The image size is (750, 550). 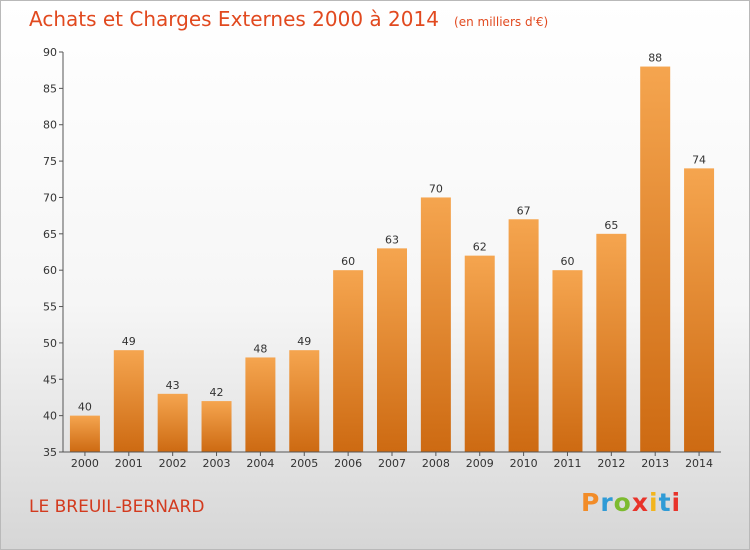 What do you see at coordinates (234, 19) in the screenshot?
I see `chart-title: Achats et Charges Externes 2000 à 2014` at bounding box center [234, 19].